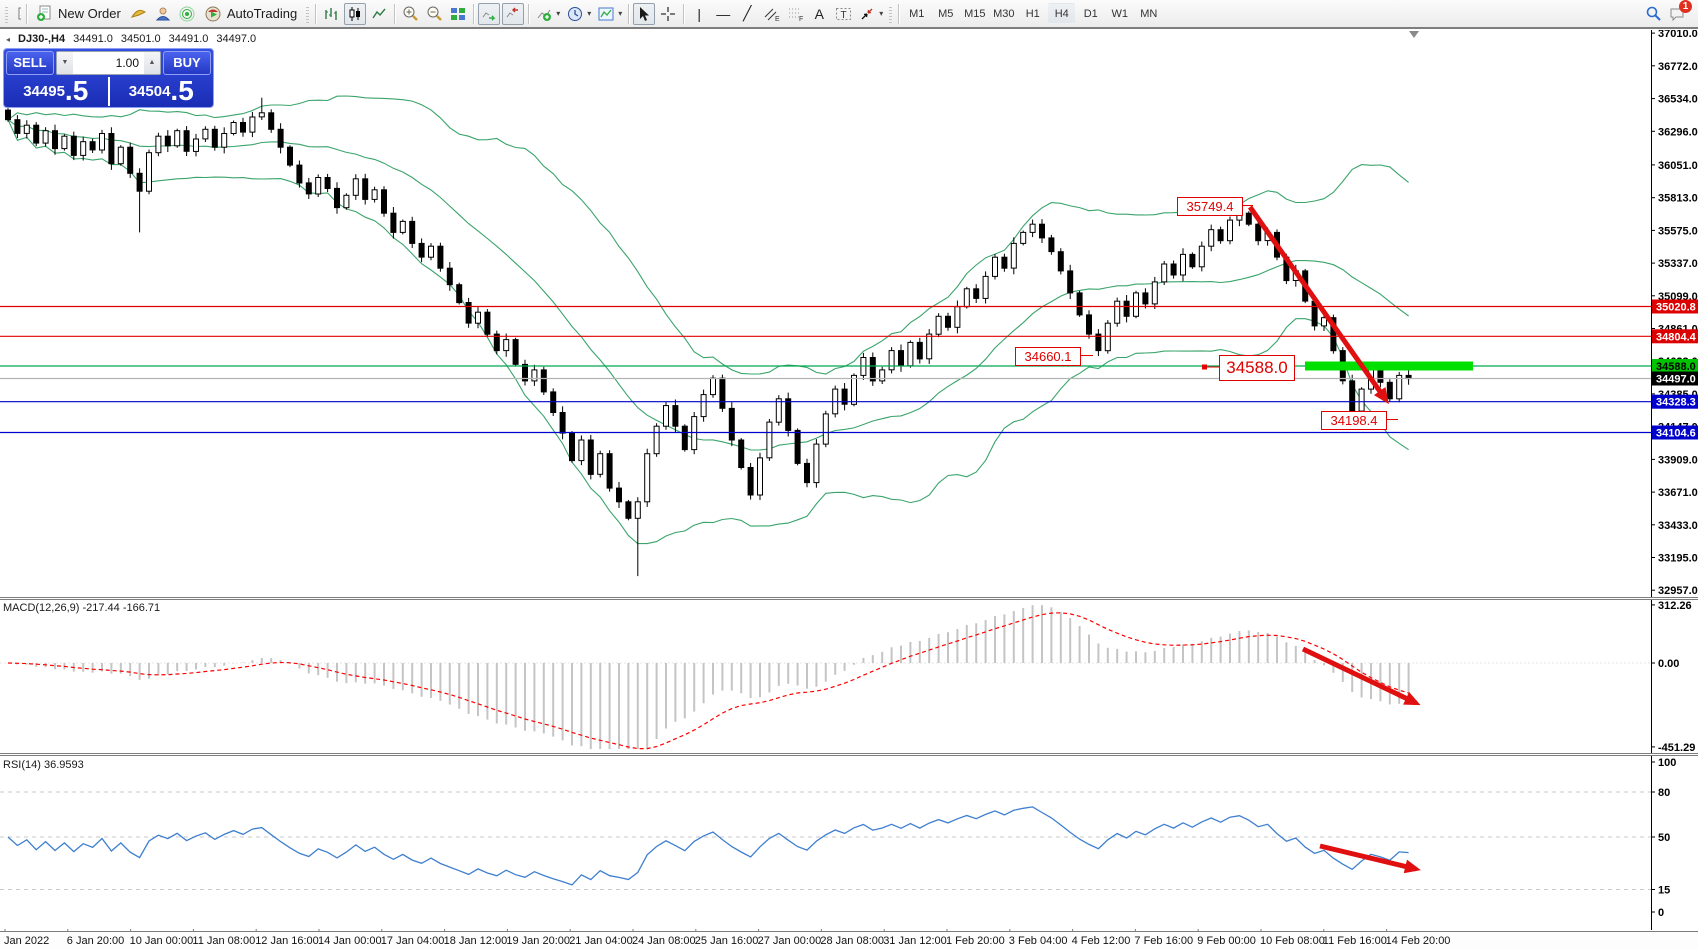 This screenshot has width=1698, height=949. What do you see at coordinates (917, 13) in the screenshot?
I see `timeframe-button-m1: M1` at bounding box center [917, 13].